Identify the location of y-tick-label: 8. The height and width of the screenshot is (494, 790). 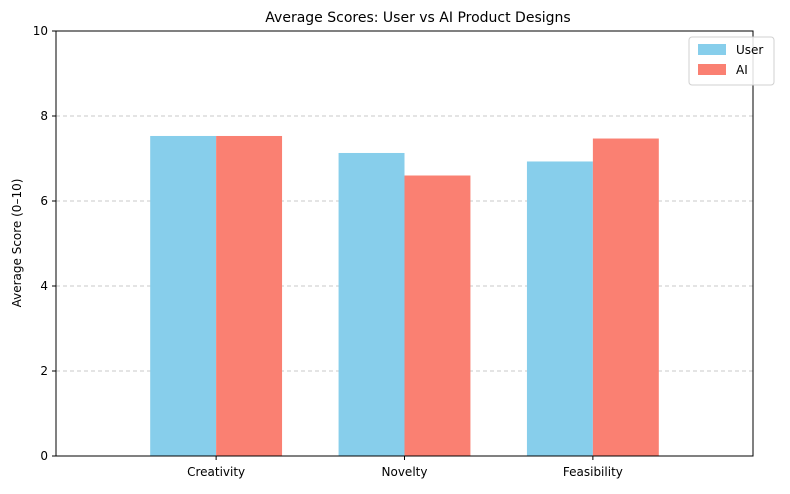
(44, 116).